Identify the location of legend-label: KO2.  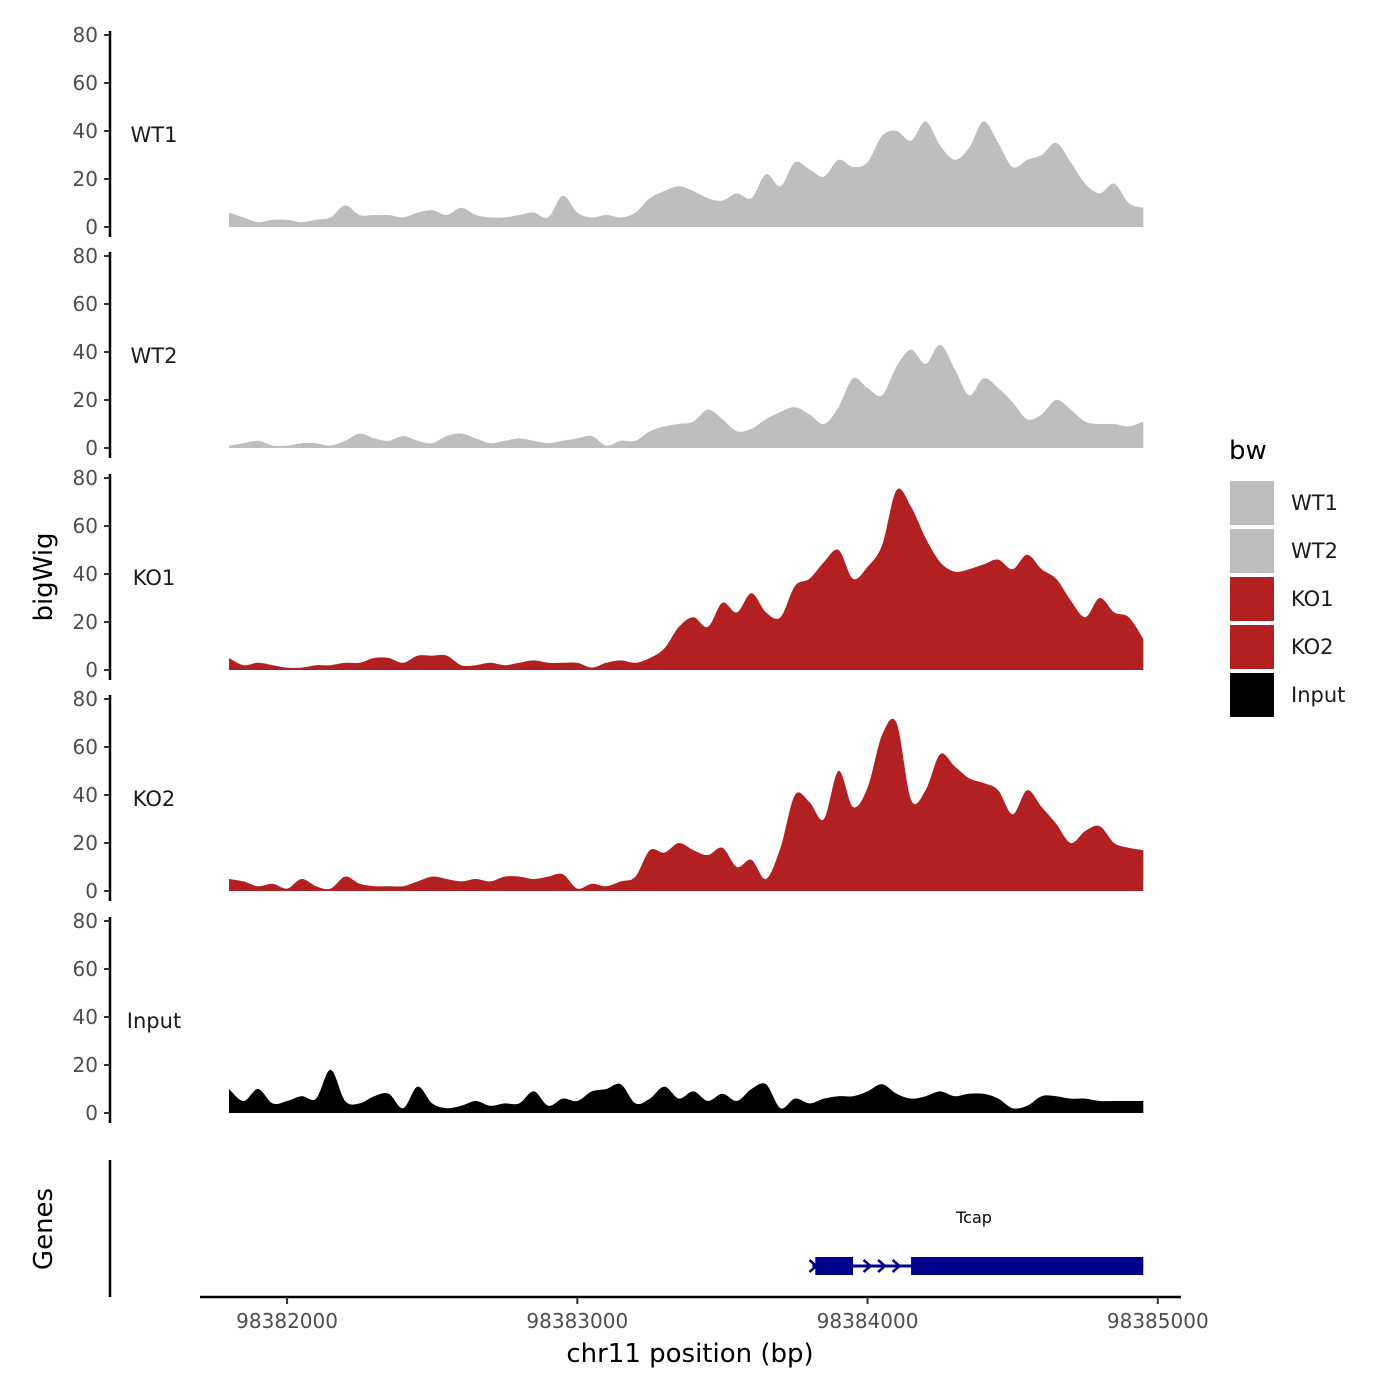
(1312, 647).